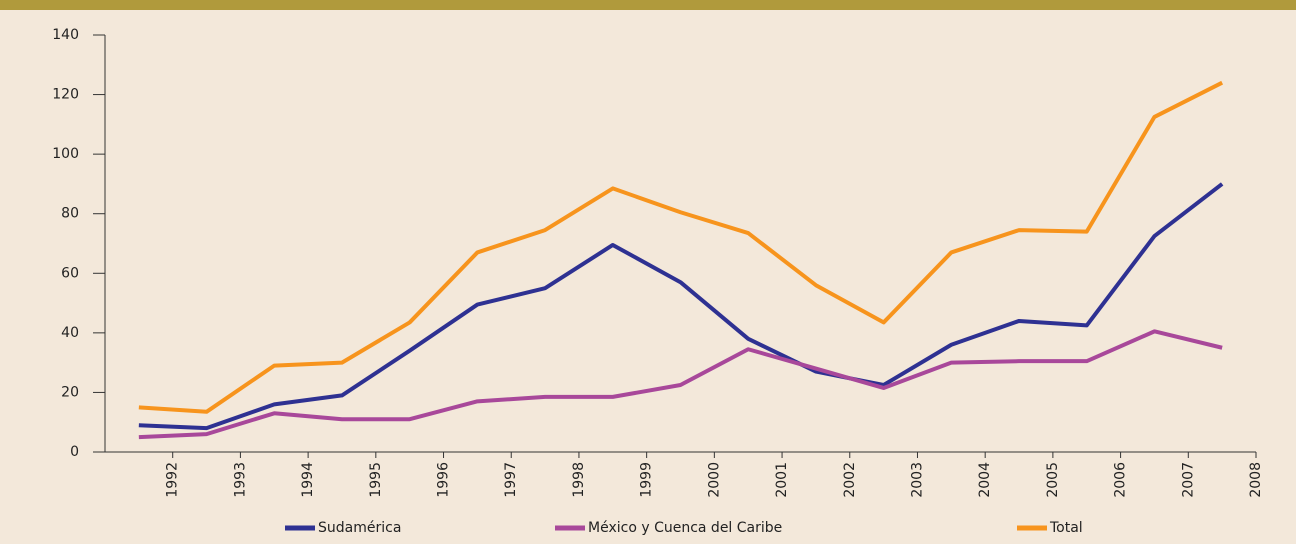  Describe the element at coordinates (70, 392) in the screenshot. I see `y-tick-label: 20` at that location.